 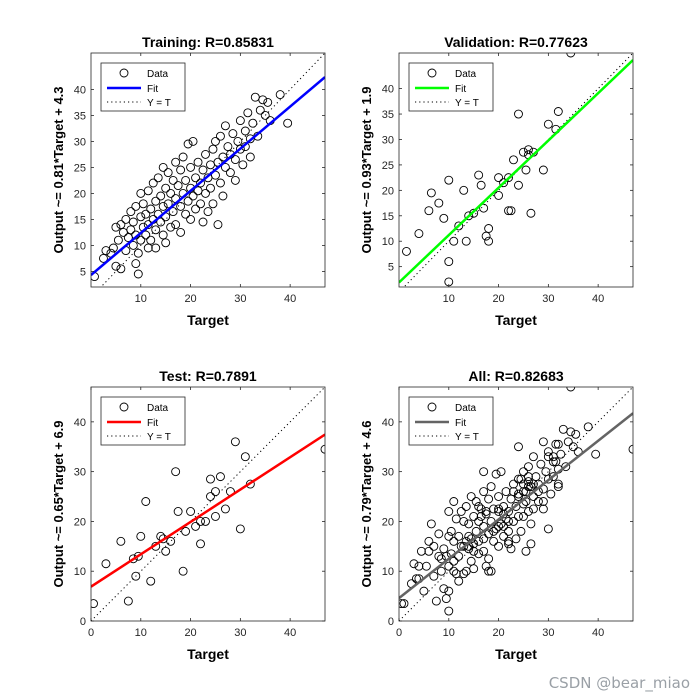 I want to click on y-tick-label: 30, so click(x=80, y=142).